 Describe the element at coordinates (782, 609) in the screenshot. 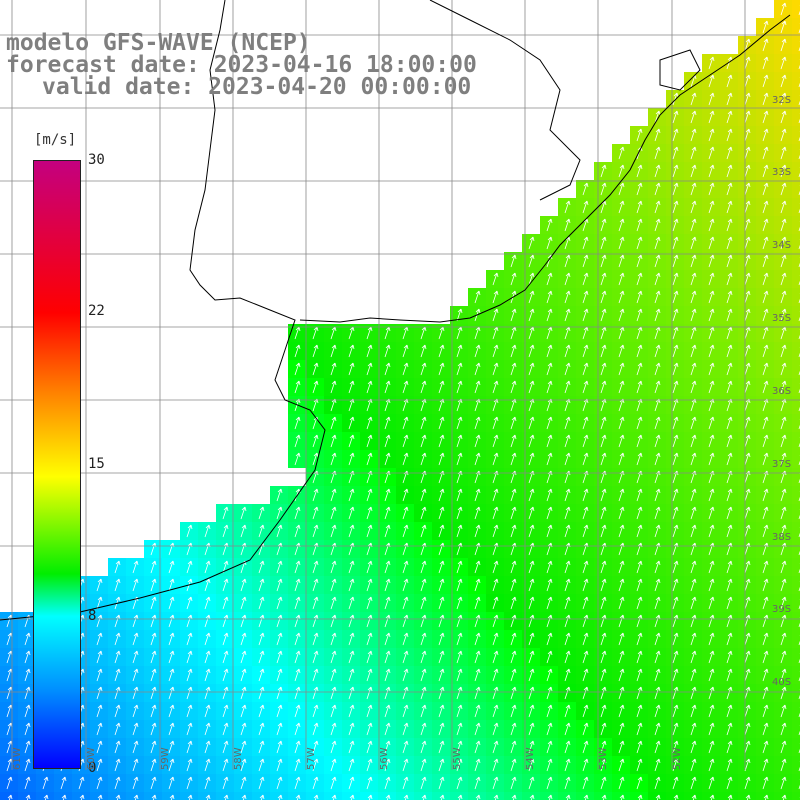

I see `lat-label-39s: 39S` at that location.